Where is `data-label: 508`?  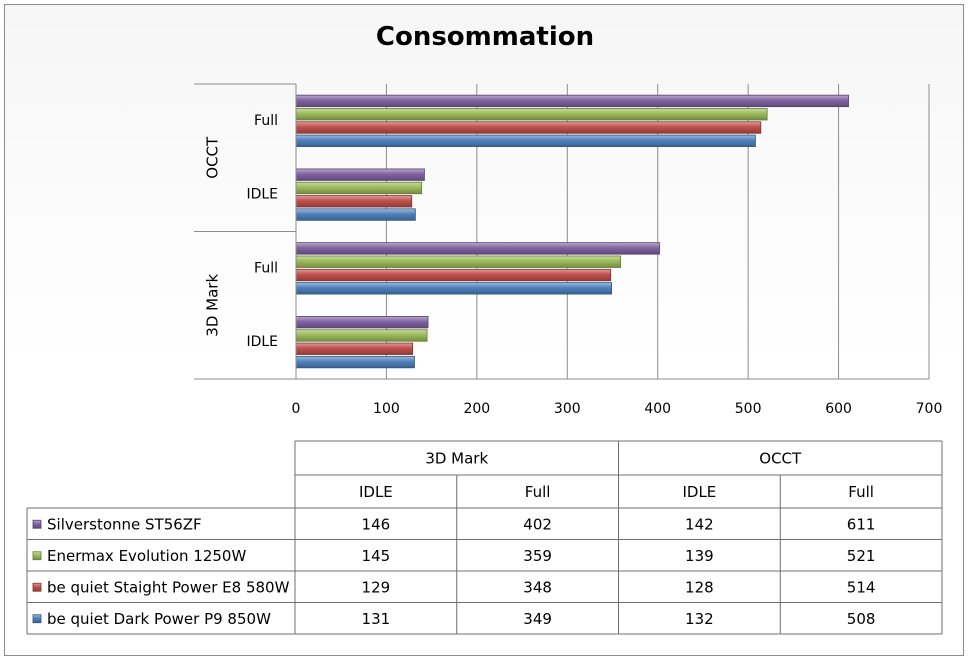
data-label: 508 is located at coordinates (861, 619).